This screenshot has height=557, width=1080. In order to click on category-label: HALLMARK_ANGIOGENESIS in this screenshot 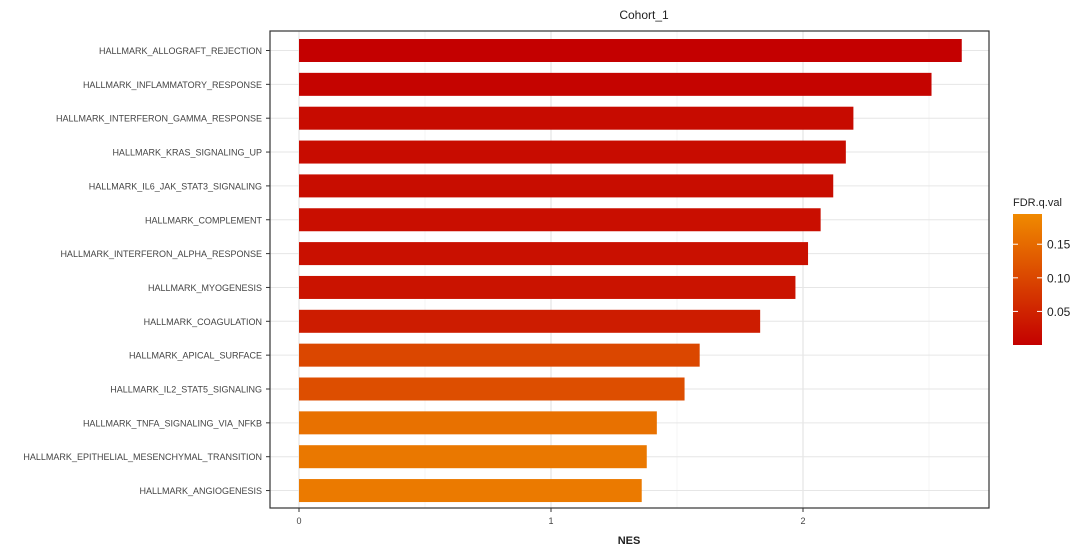, I will do `click(200, 491)`.